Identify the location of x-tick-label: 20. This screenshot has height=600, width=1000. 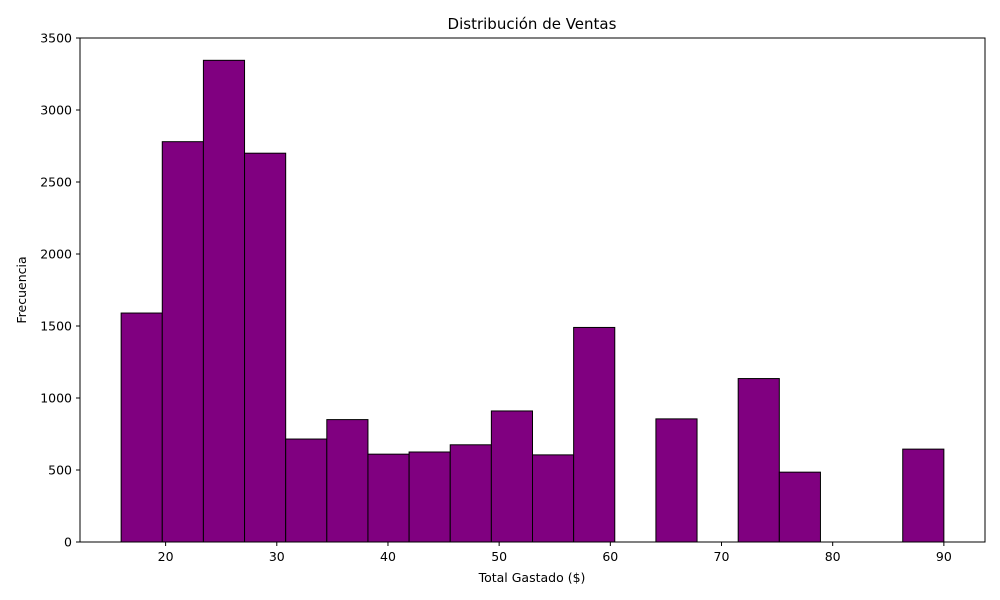
(166, 556).